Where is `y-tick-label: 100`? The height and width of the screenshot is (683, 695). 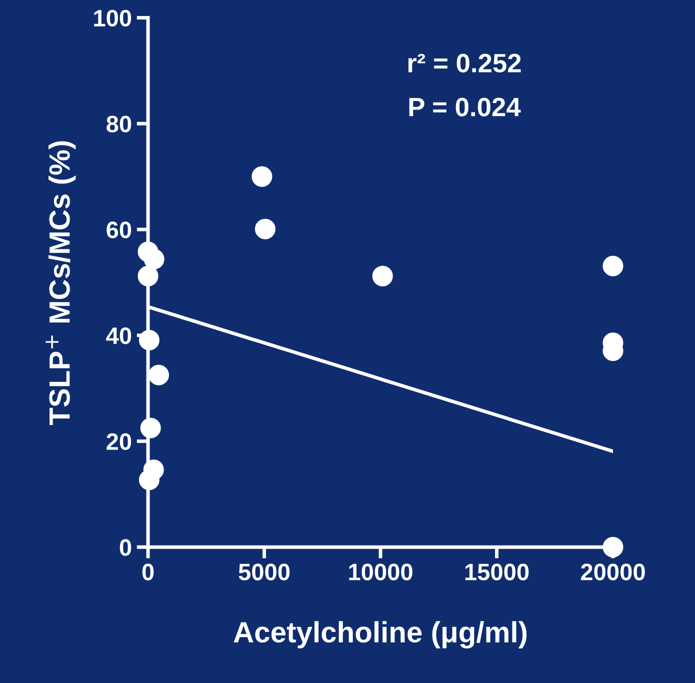
y-tick-label: 100 is located at coordinates (113, 18).